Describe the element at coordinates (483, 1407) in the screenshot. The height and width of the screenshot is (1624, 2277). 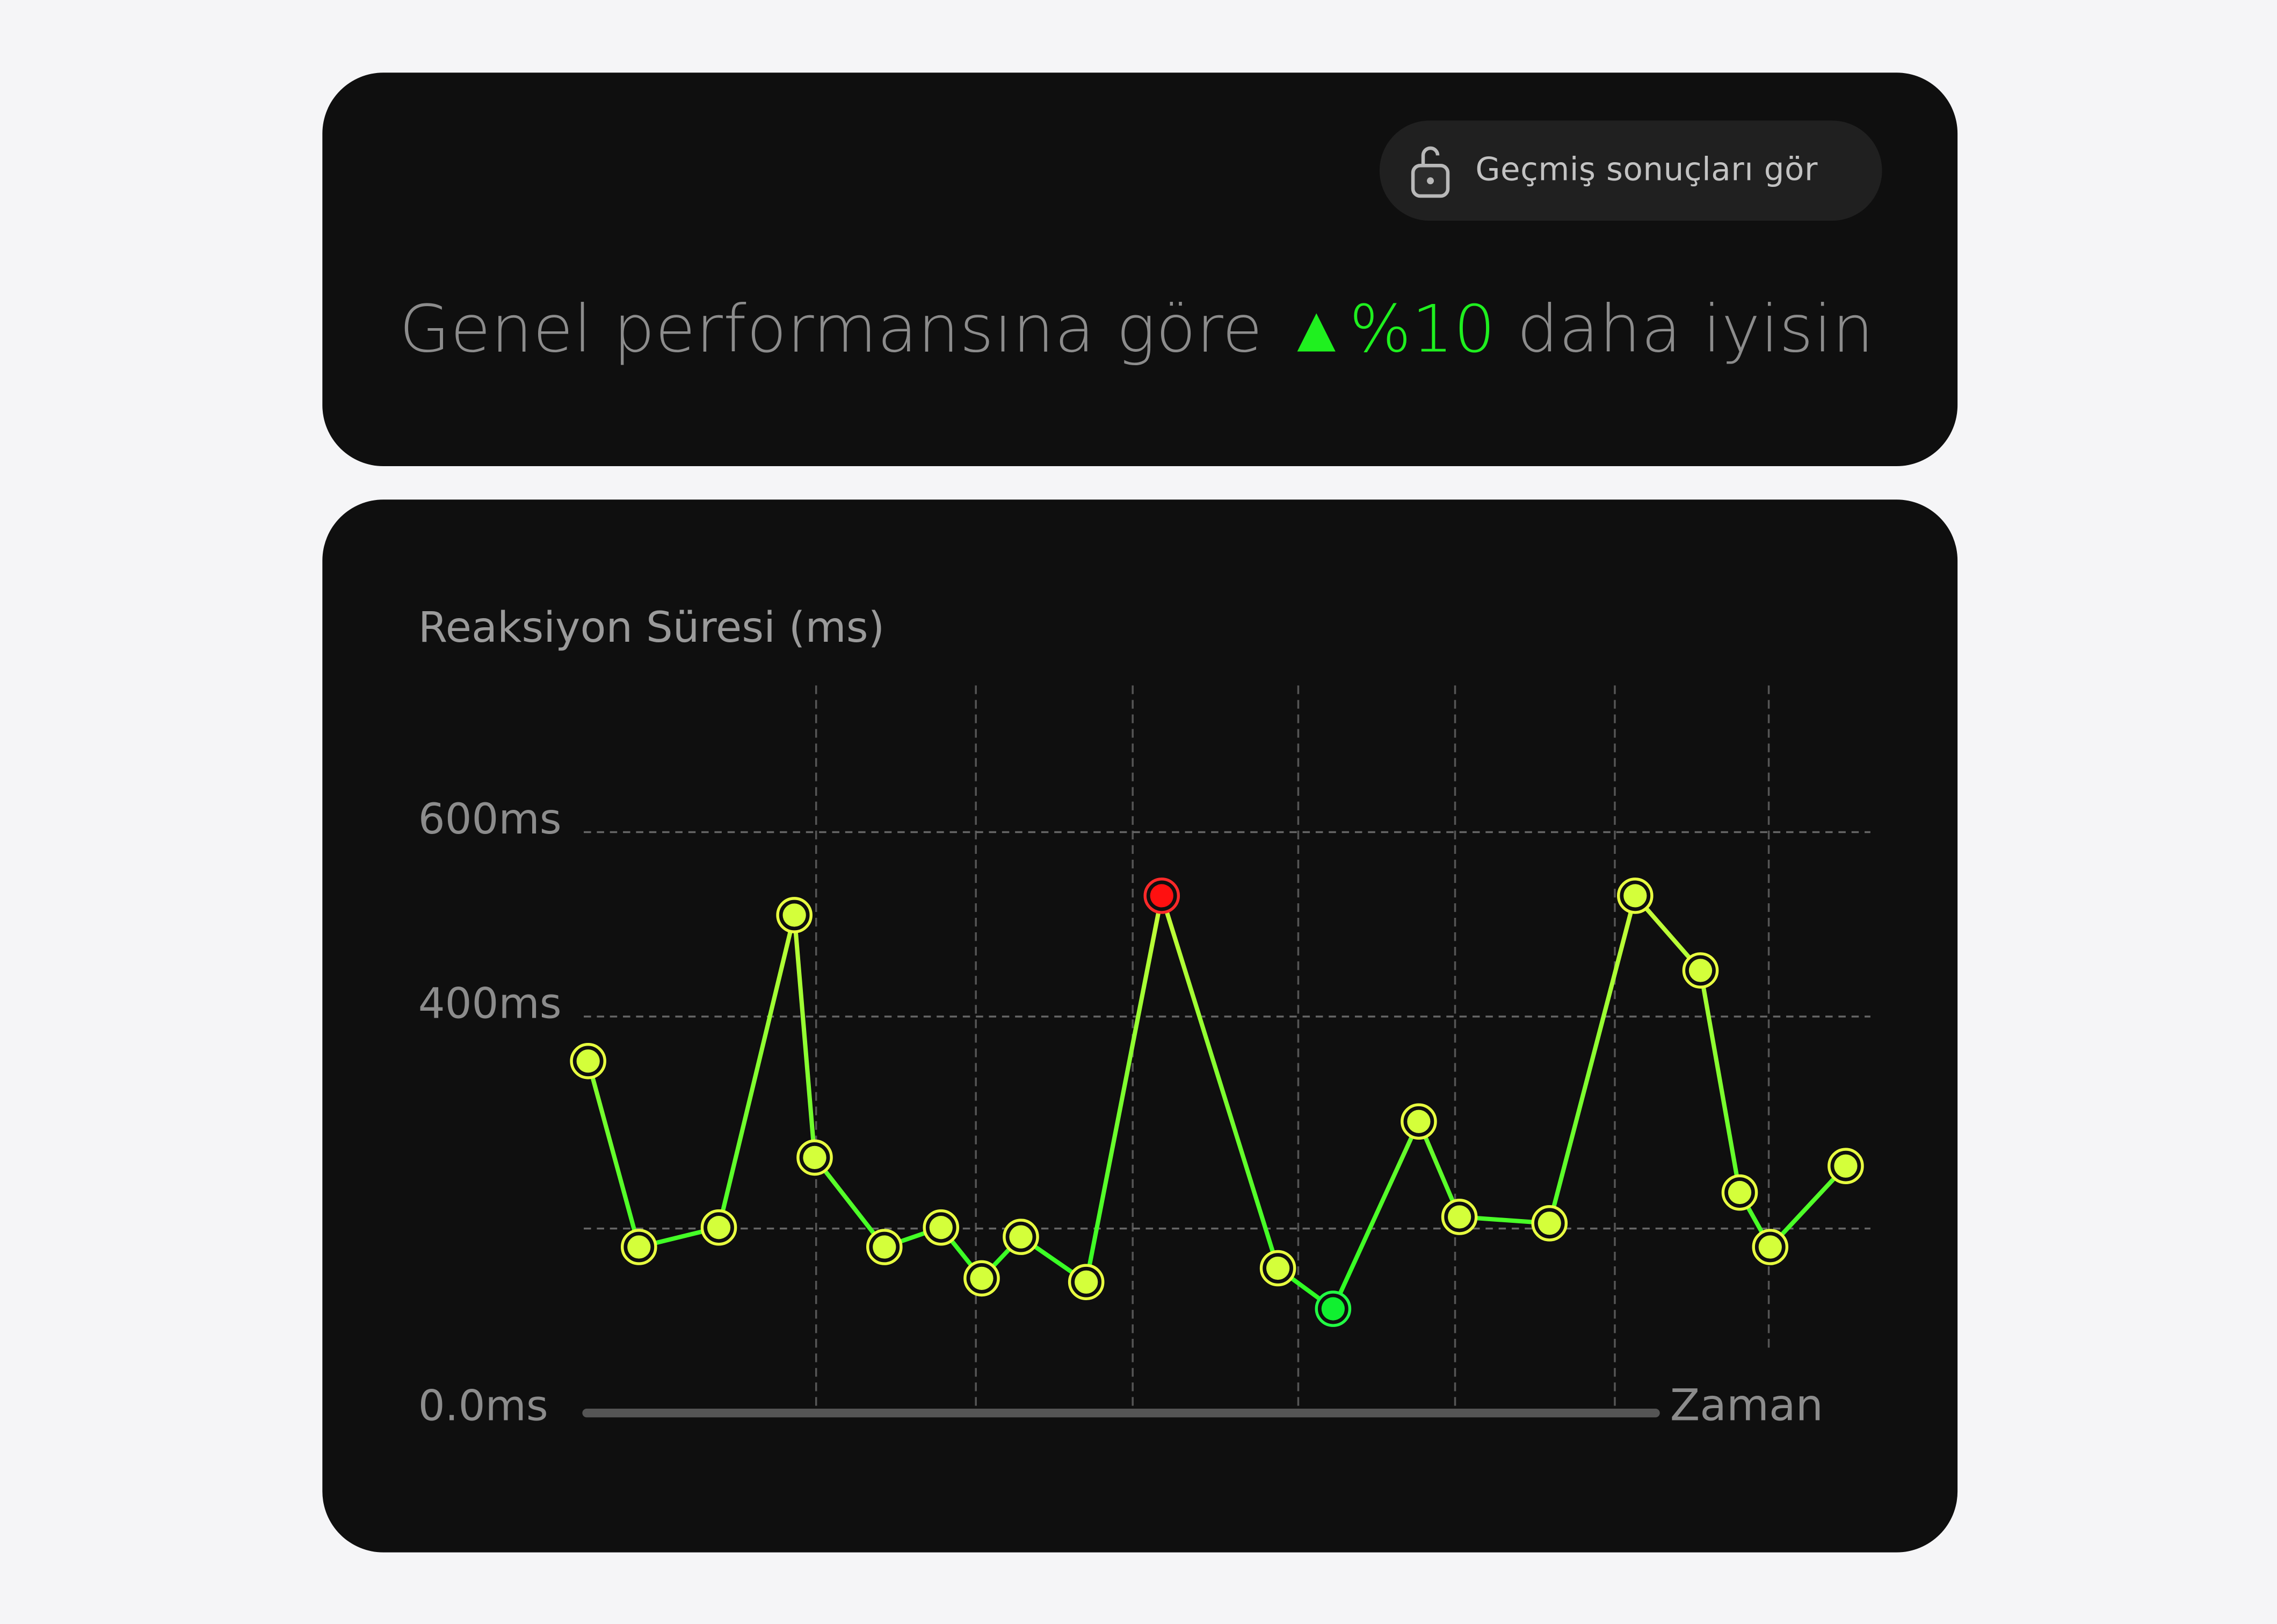
I see `y-tick-label: 0.0ms` at that location.